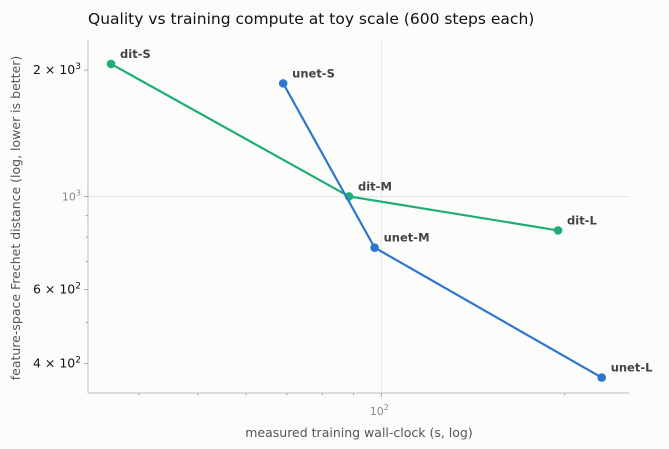 The width and height of the screenshot is (669, 449). Describe the element at coordinates (313, 73) in the screenshot. I see `unet-S-label: unet-S` at that location.